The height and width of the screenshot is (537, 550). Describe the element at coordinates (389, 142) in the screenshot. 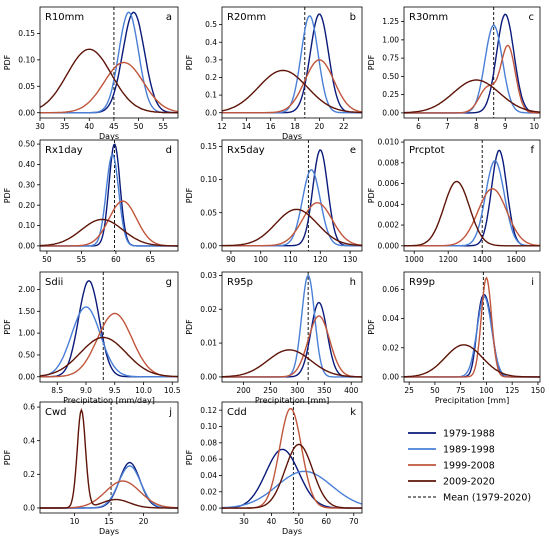

I see `y-tick-label: 0.010` at that location.